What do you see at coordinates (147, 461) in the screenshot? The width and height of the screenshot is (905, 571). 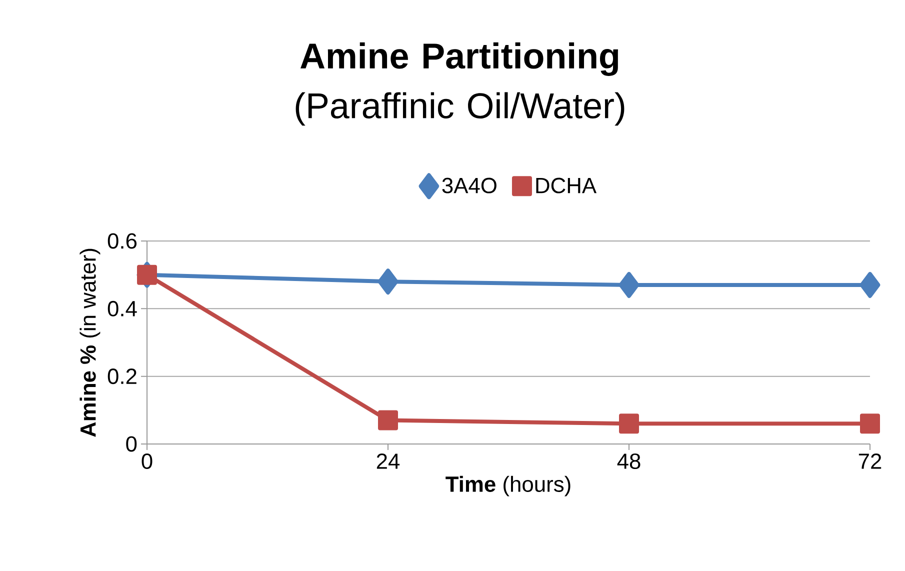 I see `x-tick-label: 0` at bounding box center [147, 461].